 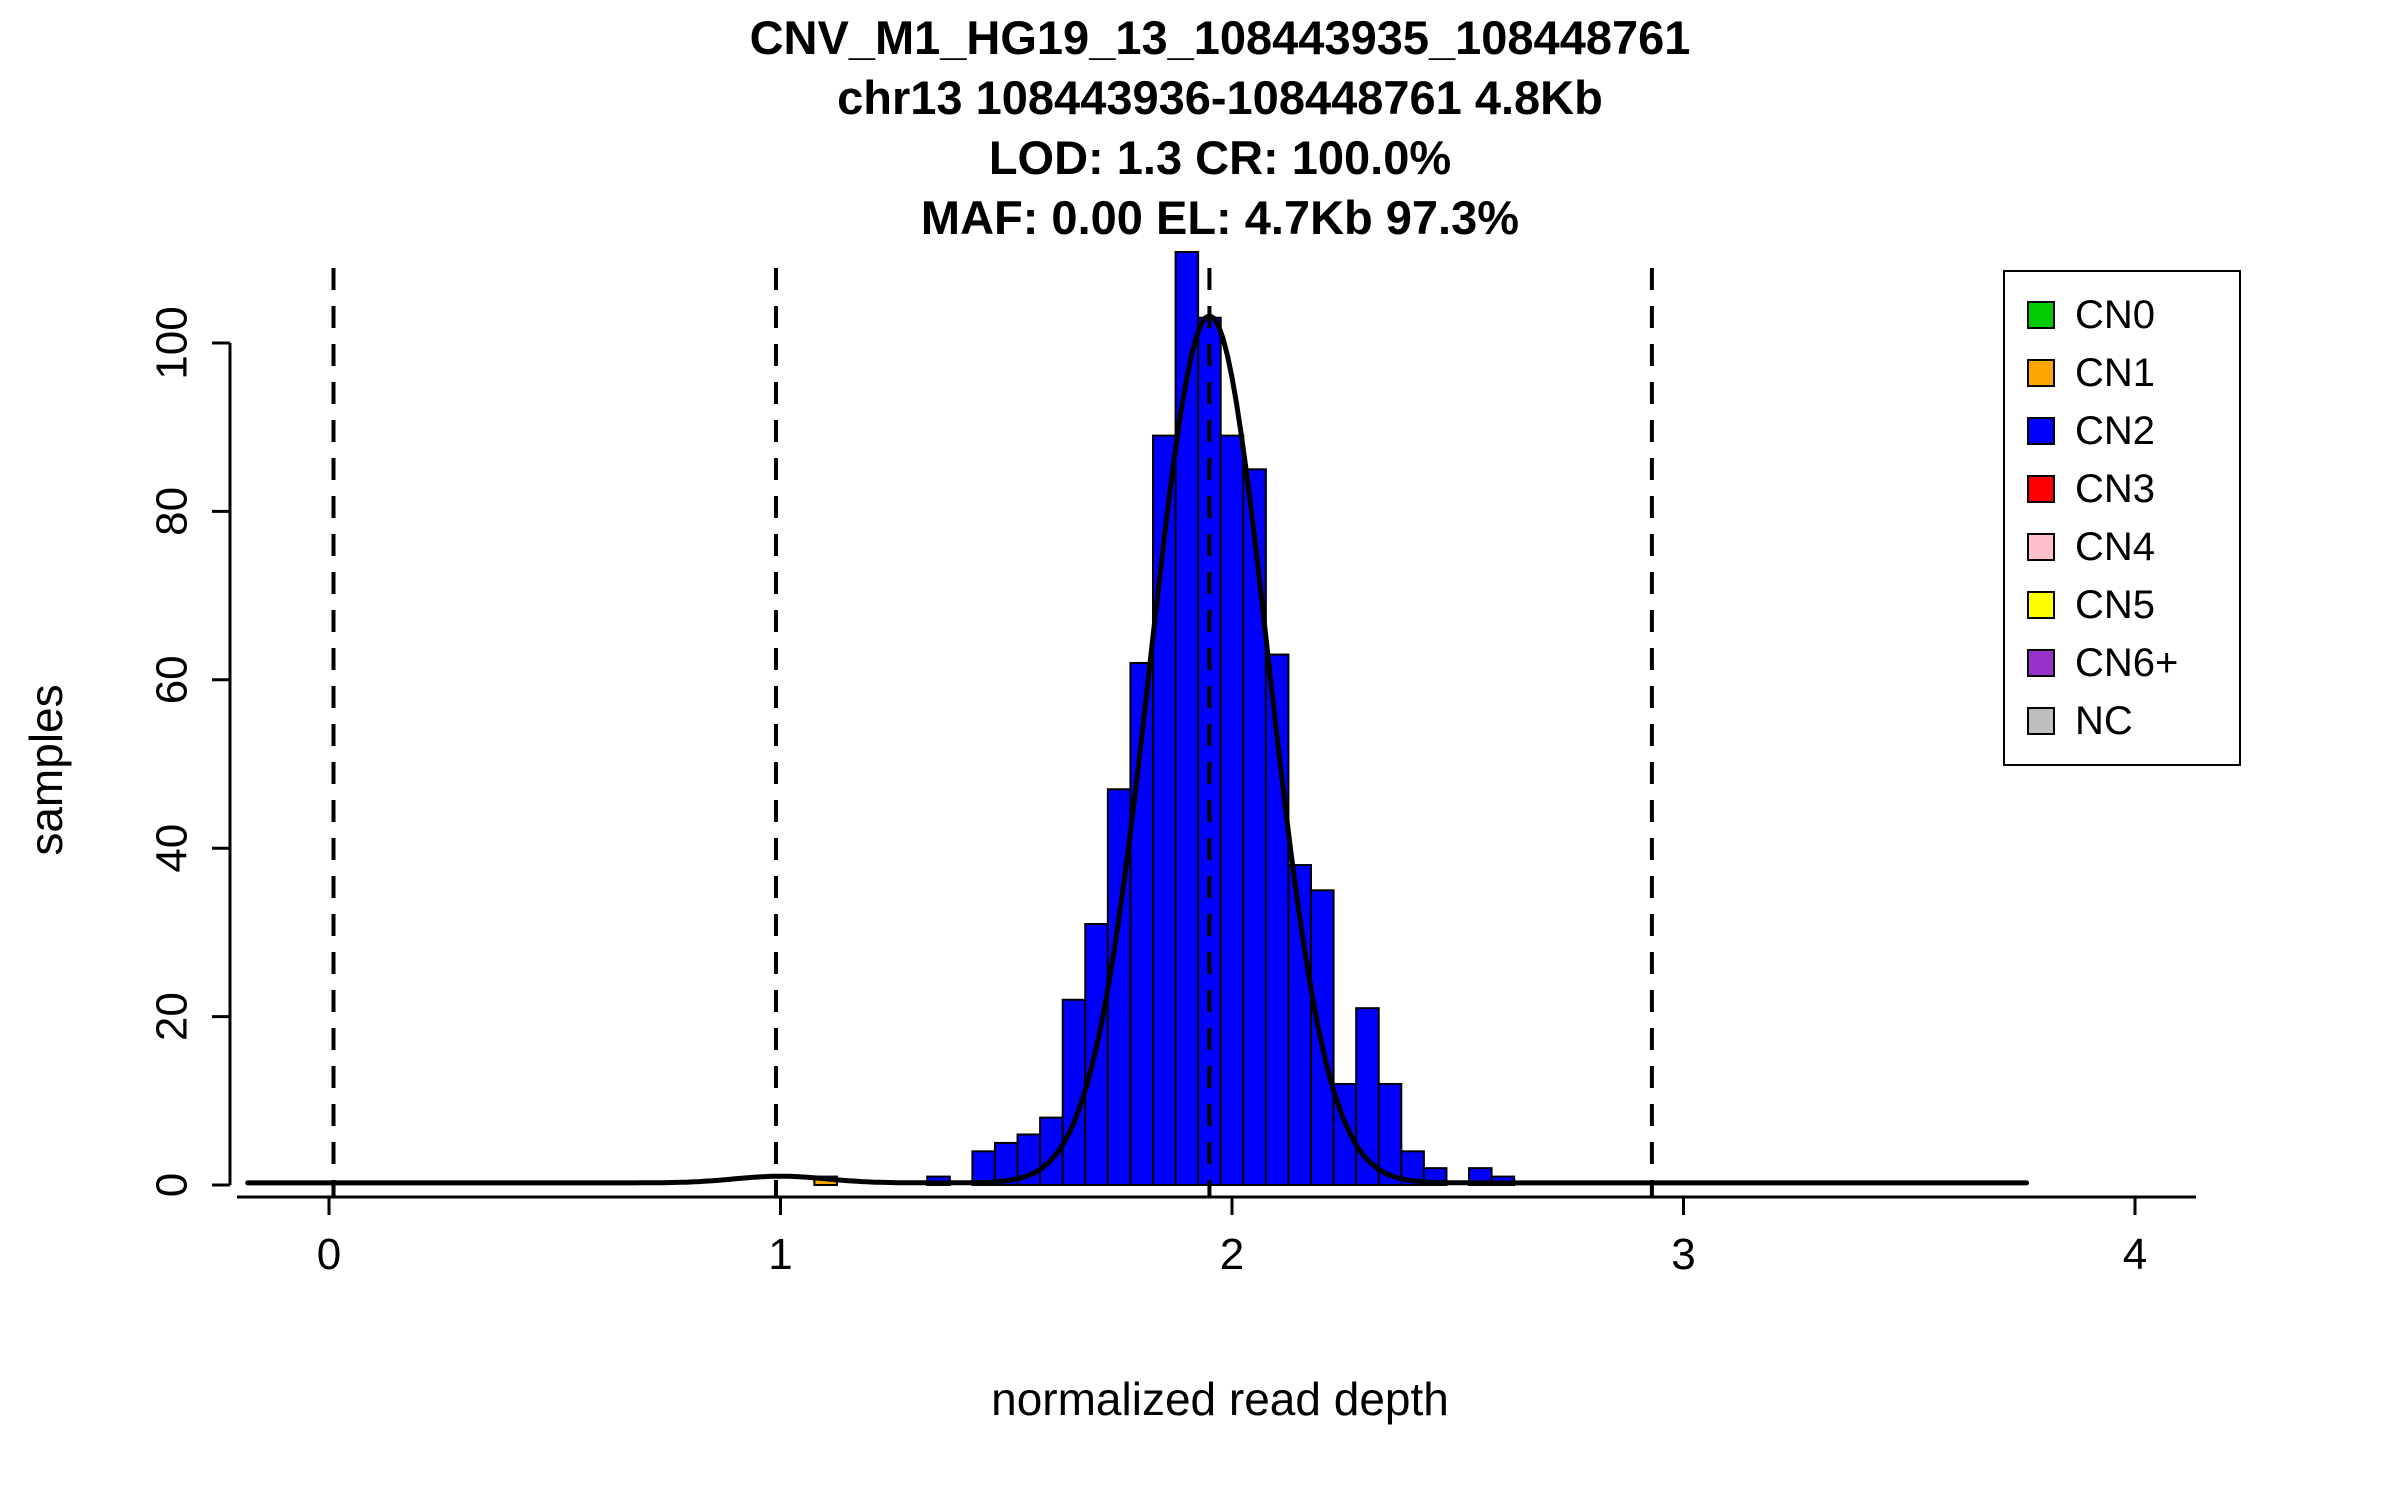 I want to click on legend-item-cn6plus: CN6+, so click(x=2122, y=663).